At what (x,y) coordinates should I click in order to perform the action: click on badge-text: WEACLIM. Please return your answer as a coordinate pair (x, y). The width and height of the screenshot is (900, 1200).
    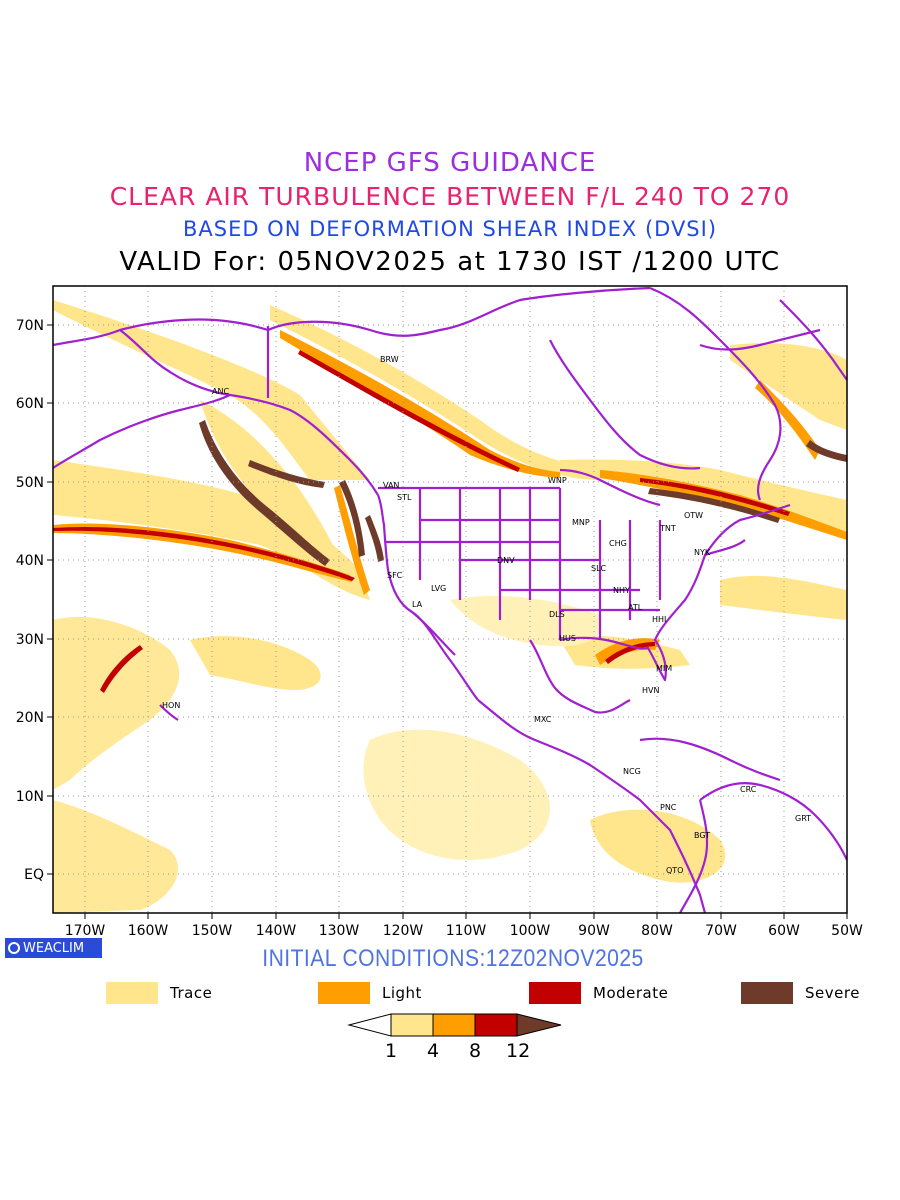
    Looking at the image, I should click on (54, 948).